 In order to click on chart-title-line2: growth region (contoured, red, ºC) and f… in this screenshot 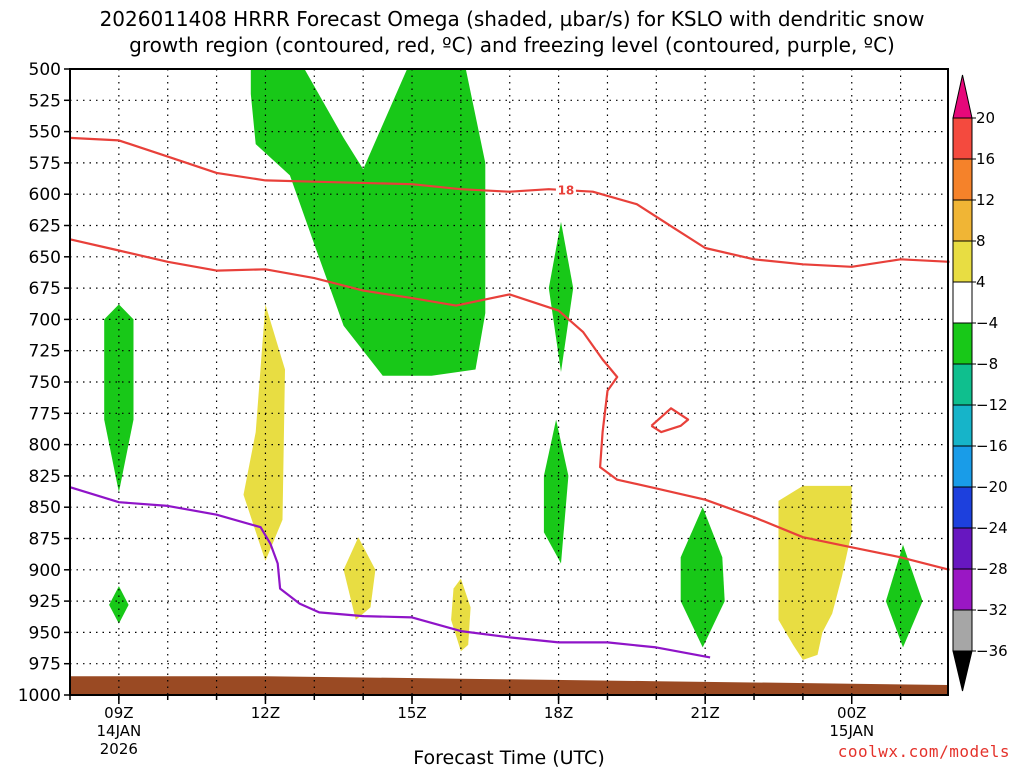, I will do `click(512, 45)`.